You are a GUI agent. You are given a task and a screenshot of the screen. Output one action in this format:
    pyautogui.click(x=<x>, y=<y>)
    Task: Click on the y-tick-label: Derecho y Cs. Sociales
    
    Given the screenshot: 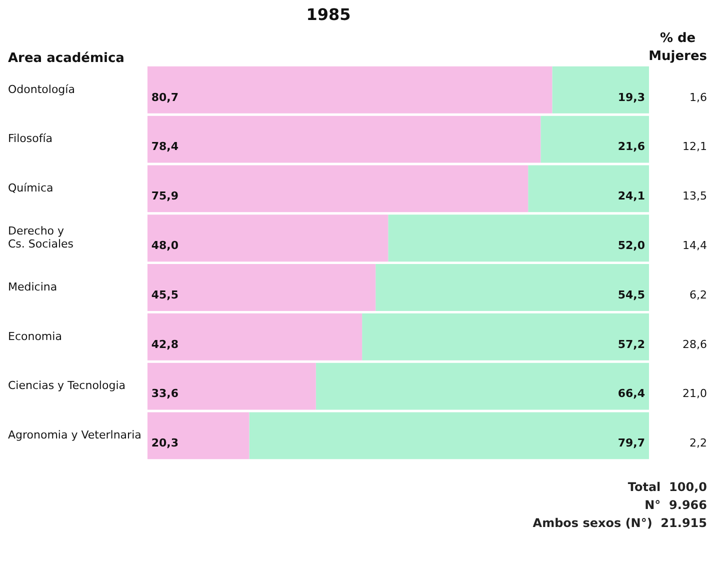 What is the action you would take?
    pyautogui.click(x=41, y=237)
    